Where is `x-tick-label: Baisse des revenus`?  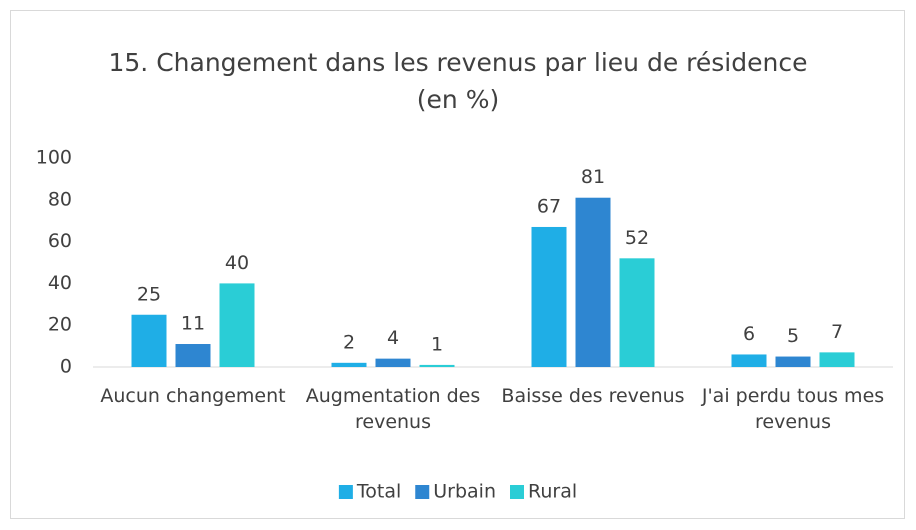 x-tick-label: Baisse des revenus is located at coordinates (593, 396).